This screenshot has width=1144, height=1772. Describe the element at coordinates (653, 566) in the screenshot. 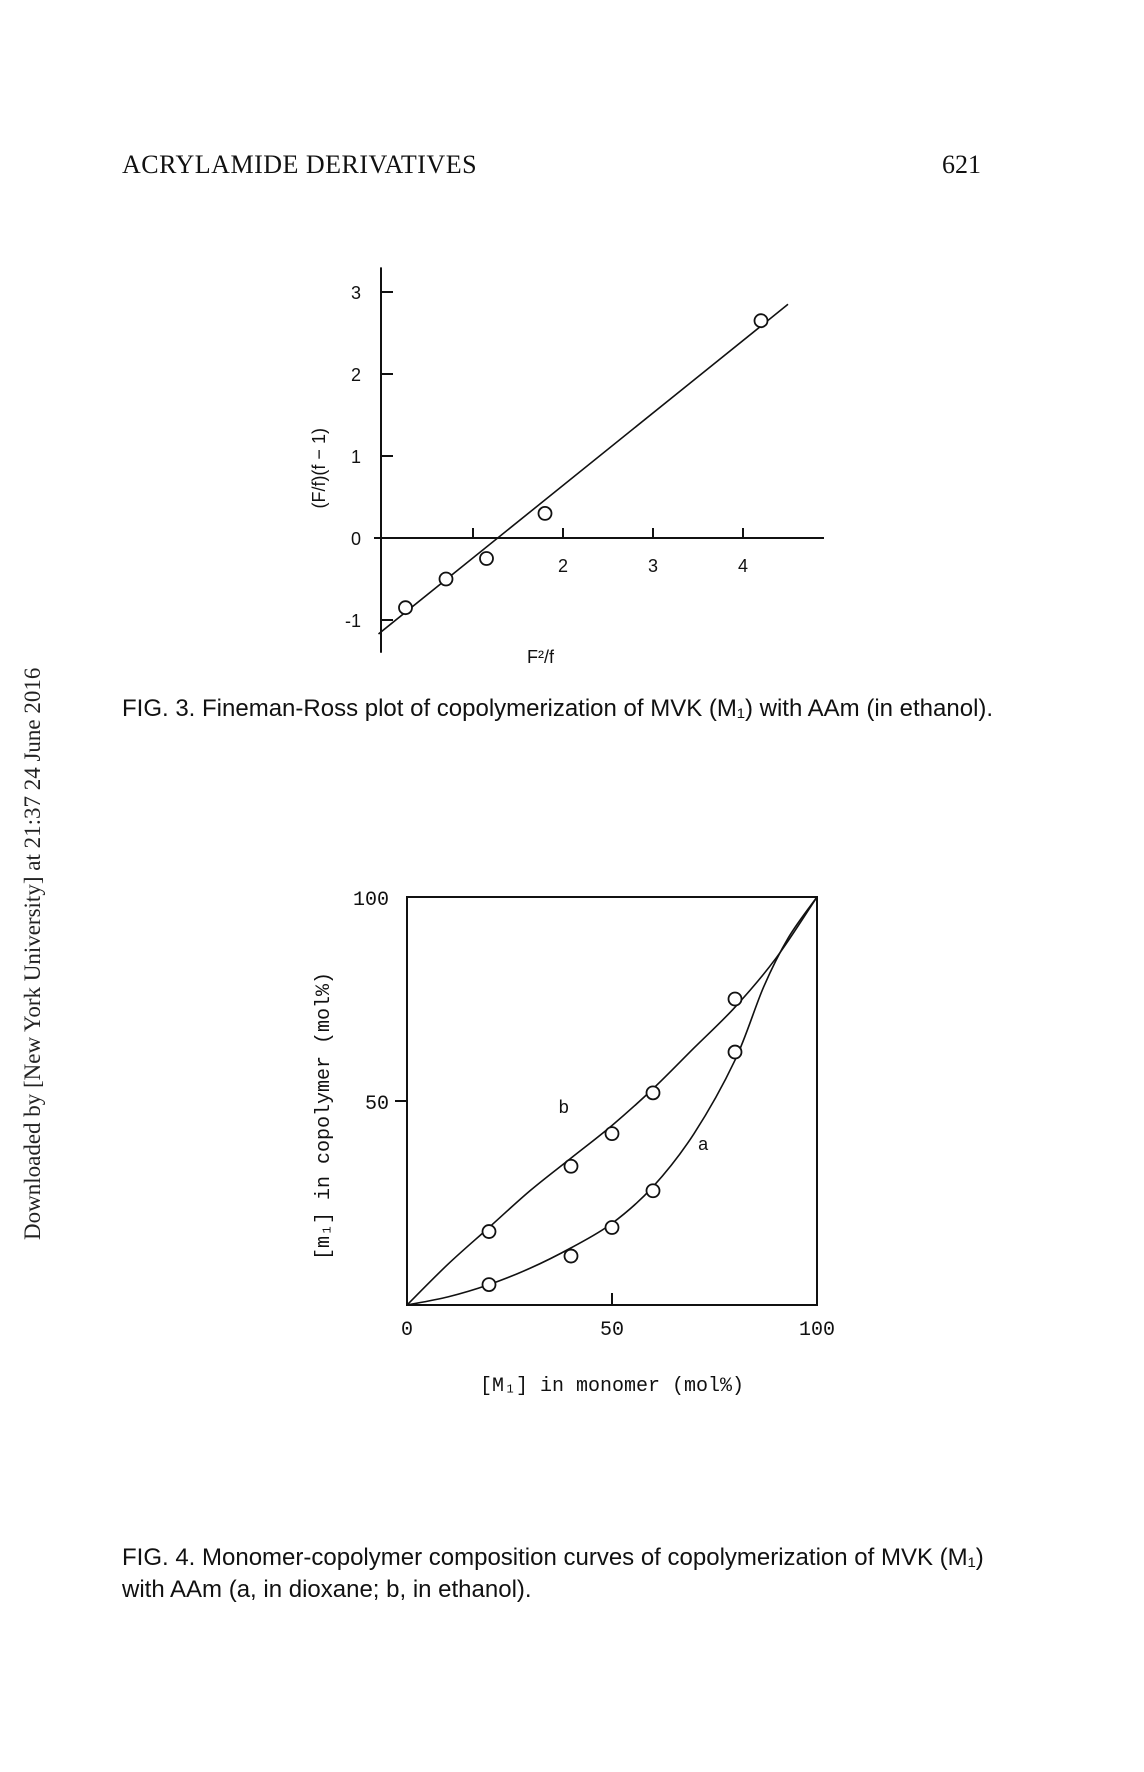

I see `fig3-x-tick-label: 3` at that location.